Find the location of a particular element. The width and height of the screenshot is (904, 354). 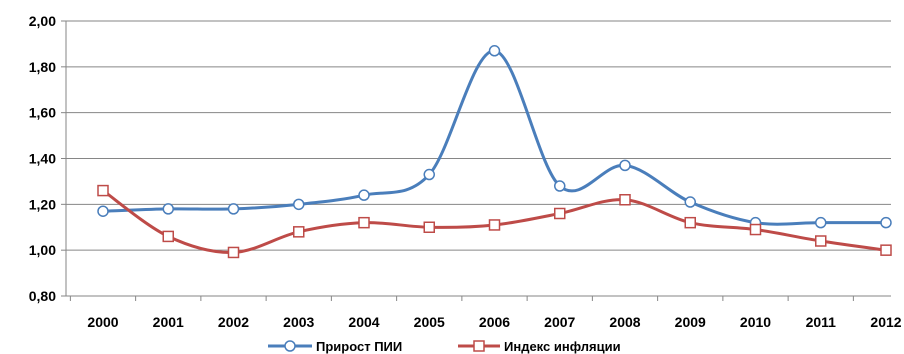

x-tick-label: 2001 is located at coordinates (168, 322).